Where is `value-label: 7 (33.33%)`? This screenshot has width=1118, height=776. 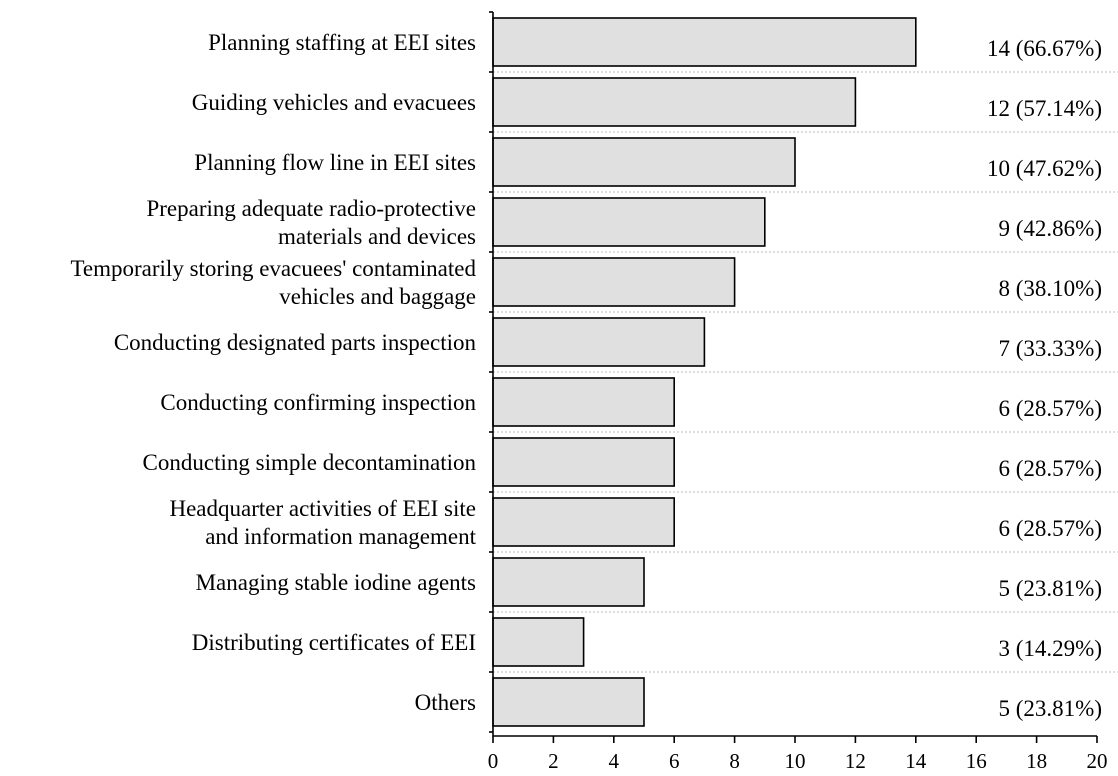
value-label: 7 (33.33%) is located at coordinates (1050, 348).